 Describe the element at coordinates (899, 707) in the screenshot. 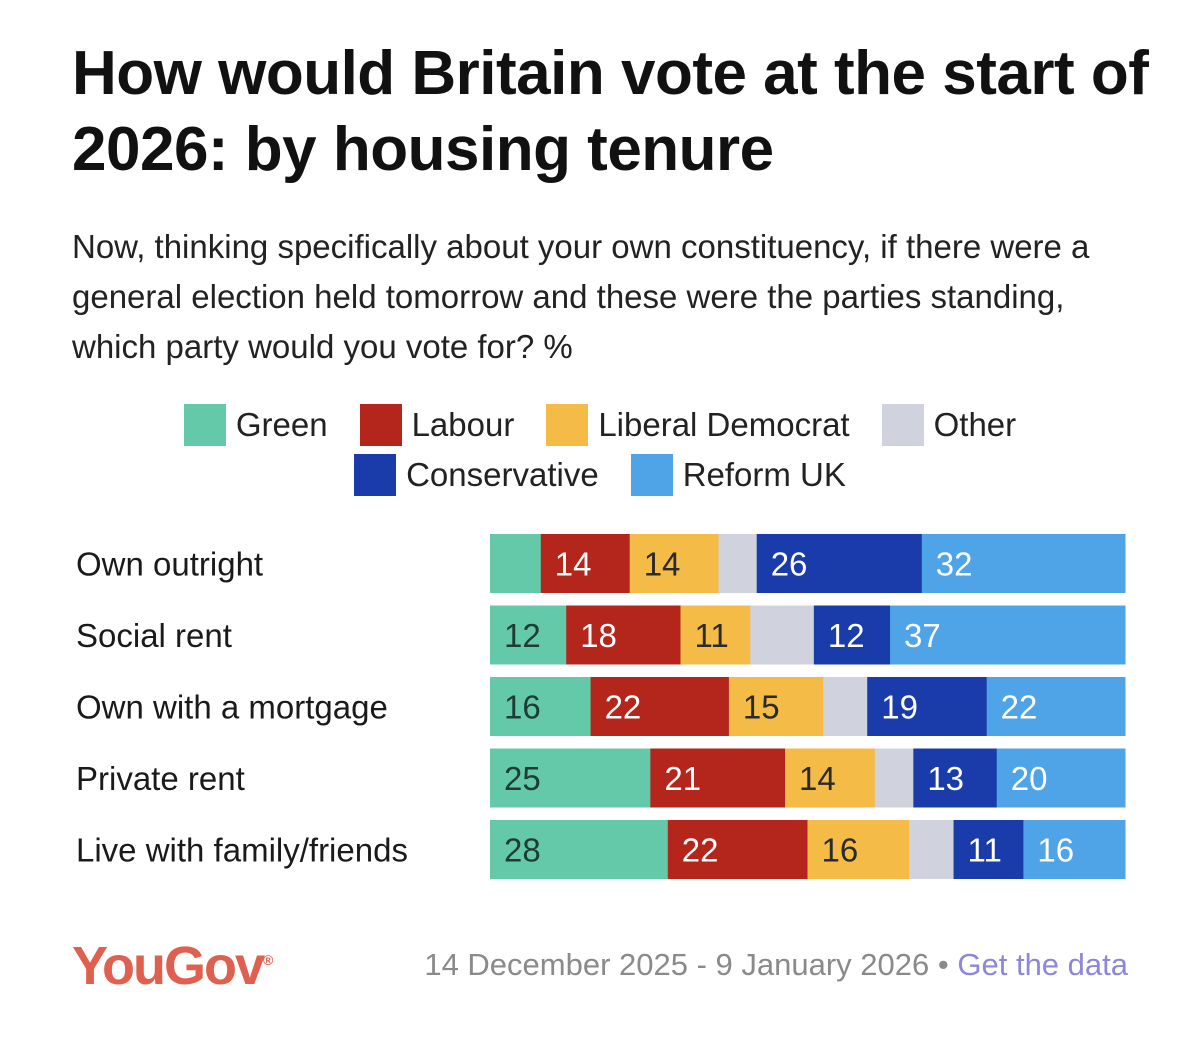

I see `data-label: 19` at that location.